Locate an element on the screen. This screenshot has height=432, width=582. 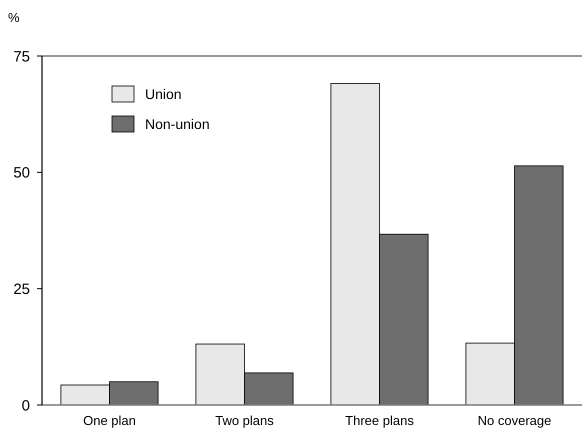
x-tick-label: Two plans is located at coordinates (244, 420).